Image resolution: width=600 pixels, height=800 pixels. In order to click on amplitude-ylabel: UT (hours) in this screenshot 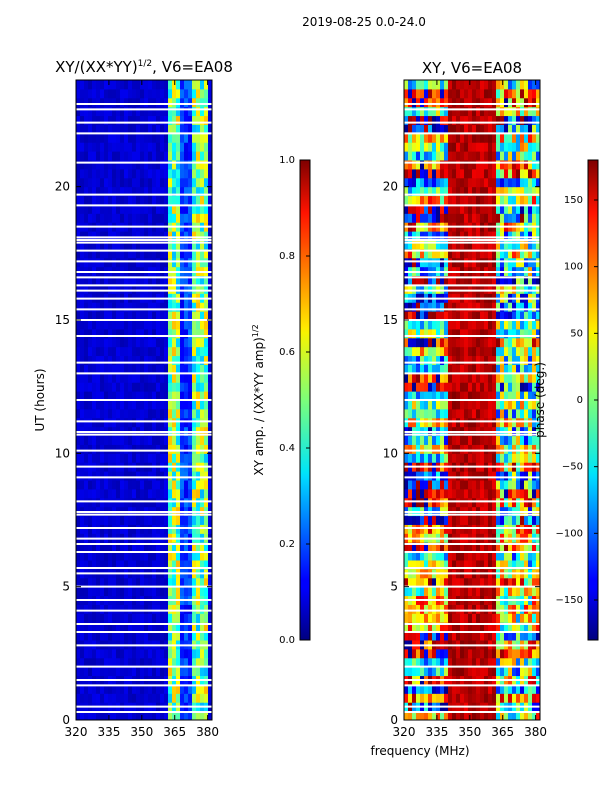, I will do `click(40, 399)`.